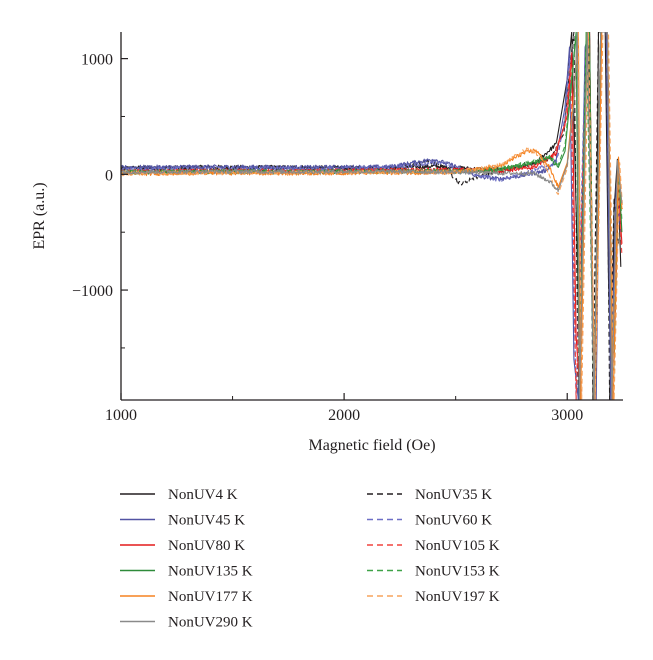  What do you see at coordinates (344, 415) in the screenshot?
I see `x-tick-label: 2000` at bounding box center [344, 415].